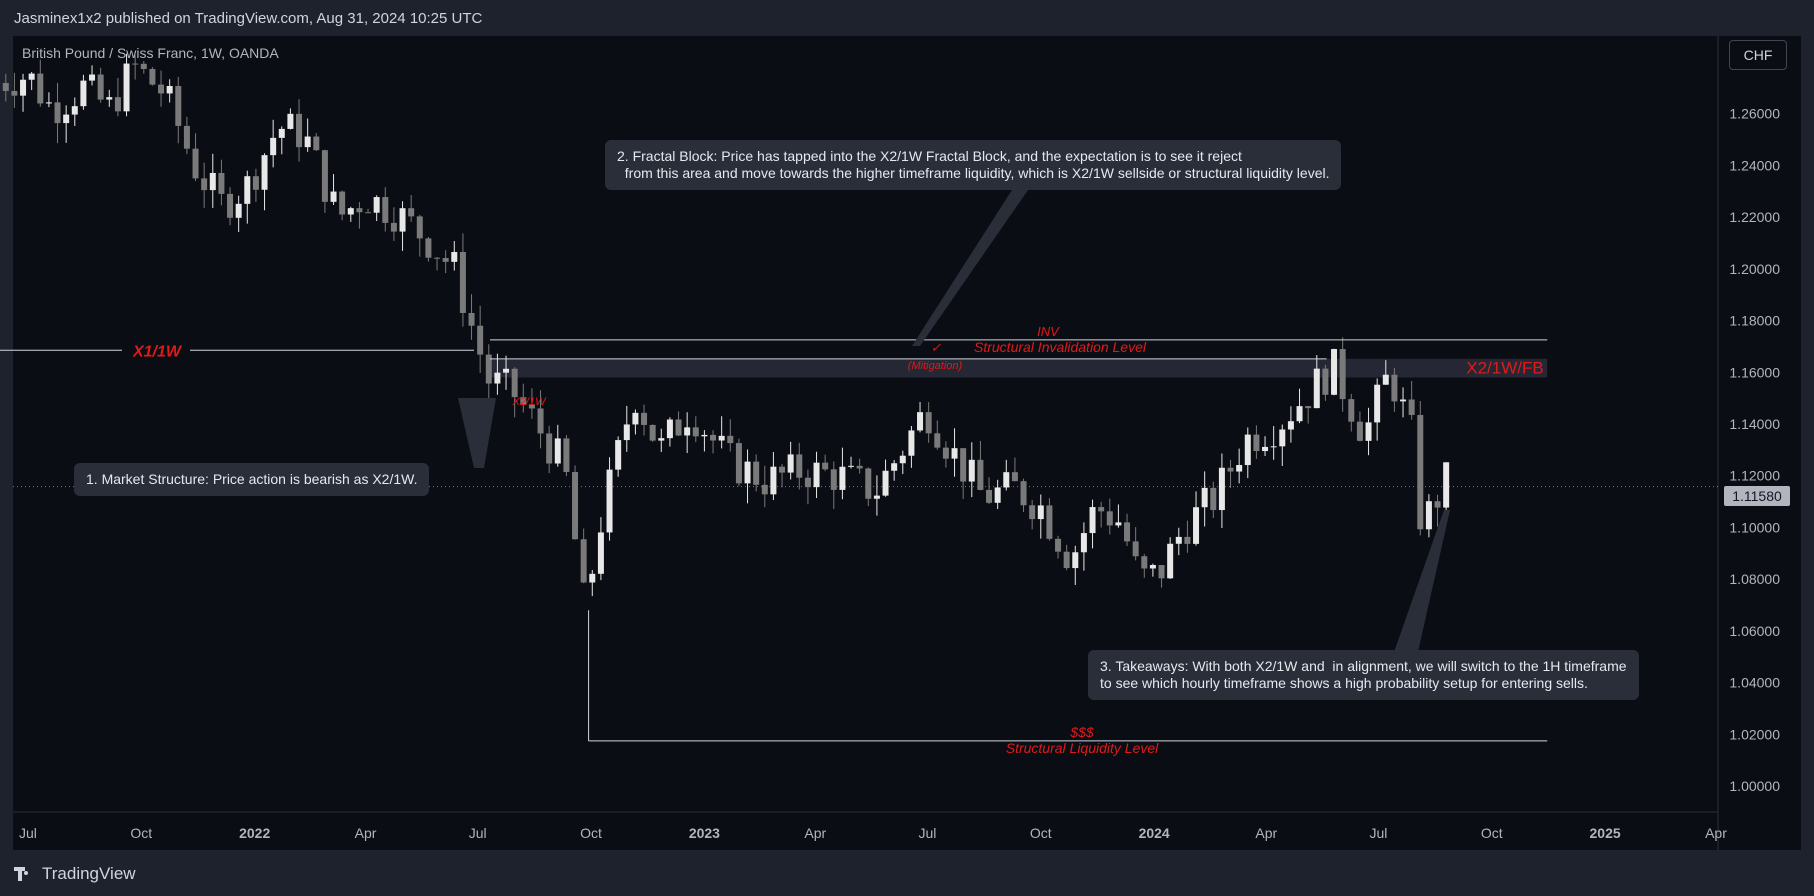  Describe the element at coordinates (156, 350) in the screenshot. I see `x1-label-bg` at that location.